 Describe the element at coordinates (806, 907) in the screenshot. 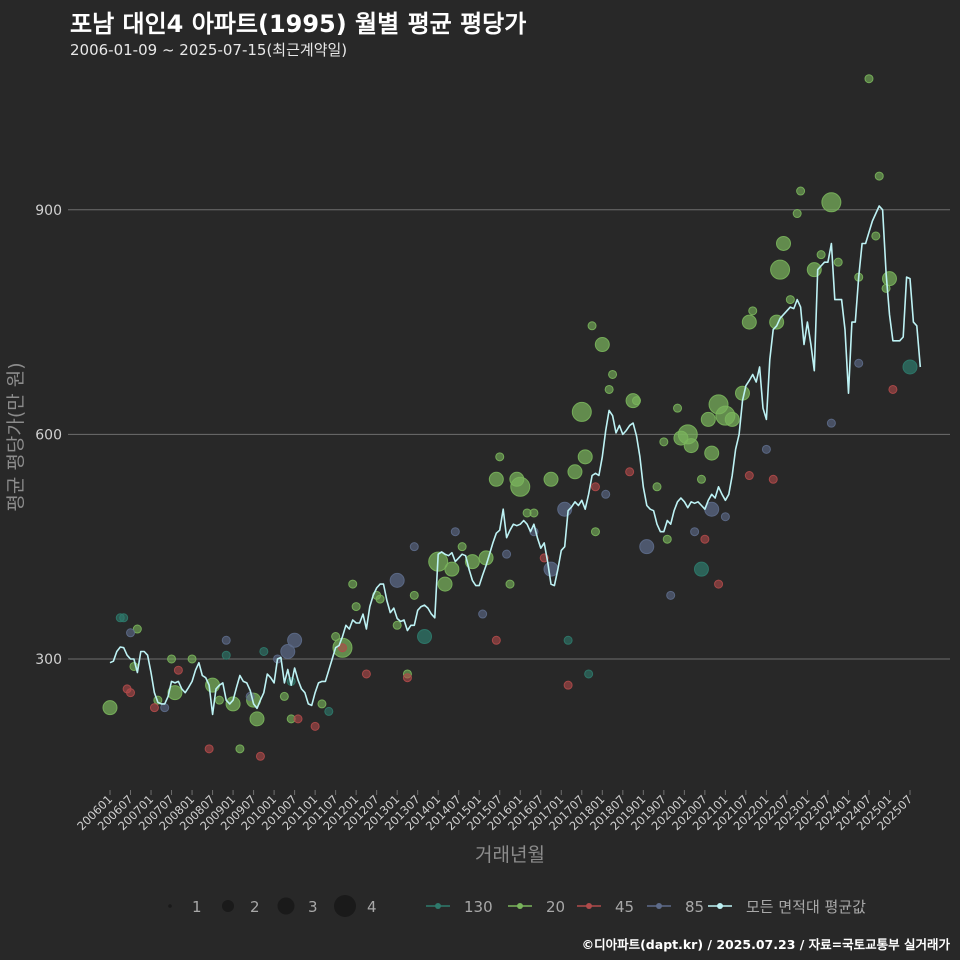

I see `legend-label: 모든 면적대 평균값` at that location.